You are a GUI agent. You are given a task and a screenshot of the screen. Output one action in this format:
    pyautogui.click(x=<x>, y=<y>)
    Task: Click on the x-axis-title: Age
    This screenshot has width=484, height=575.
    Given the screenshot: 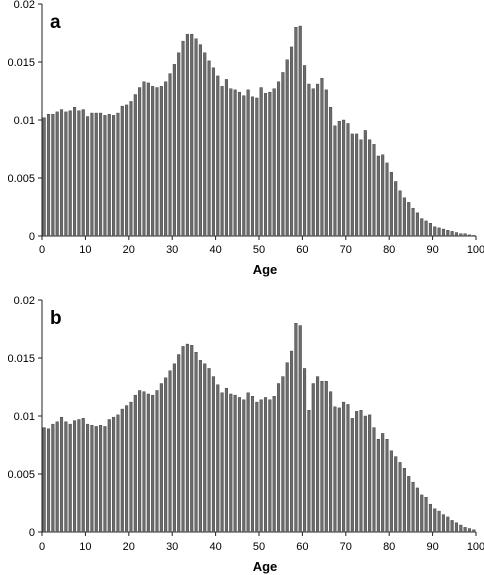 What is the action you would take?
    pyautogui.click(x=265, y=566)
    